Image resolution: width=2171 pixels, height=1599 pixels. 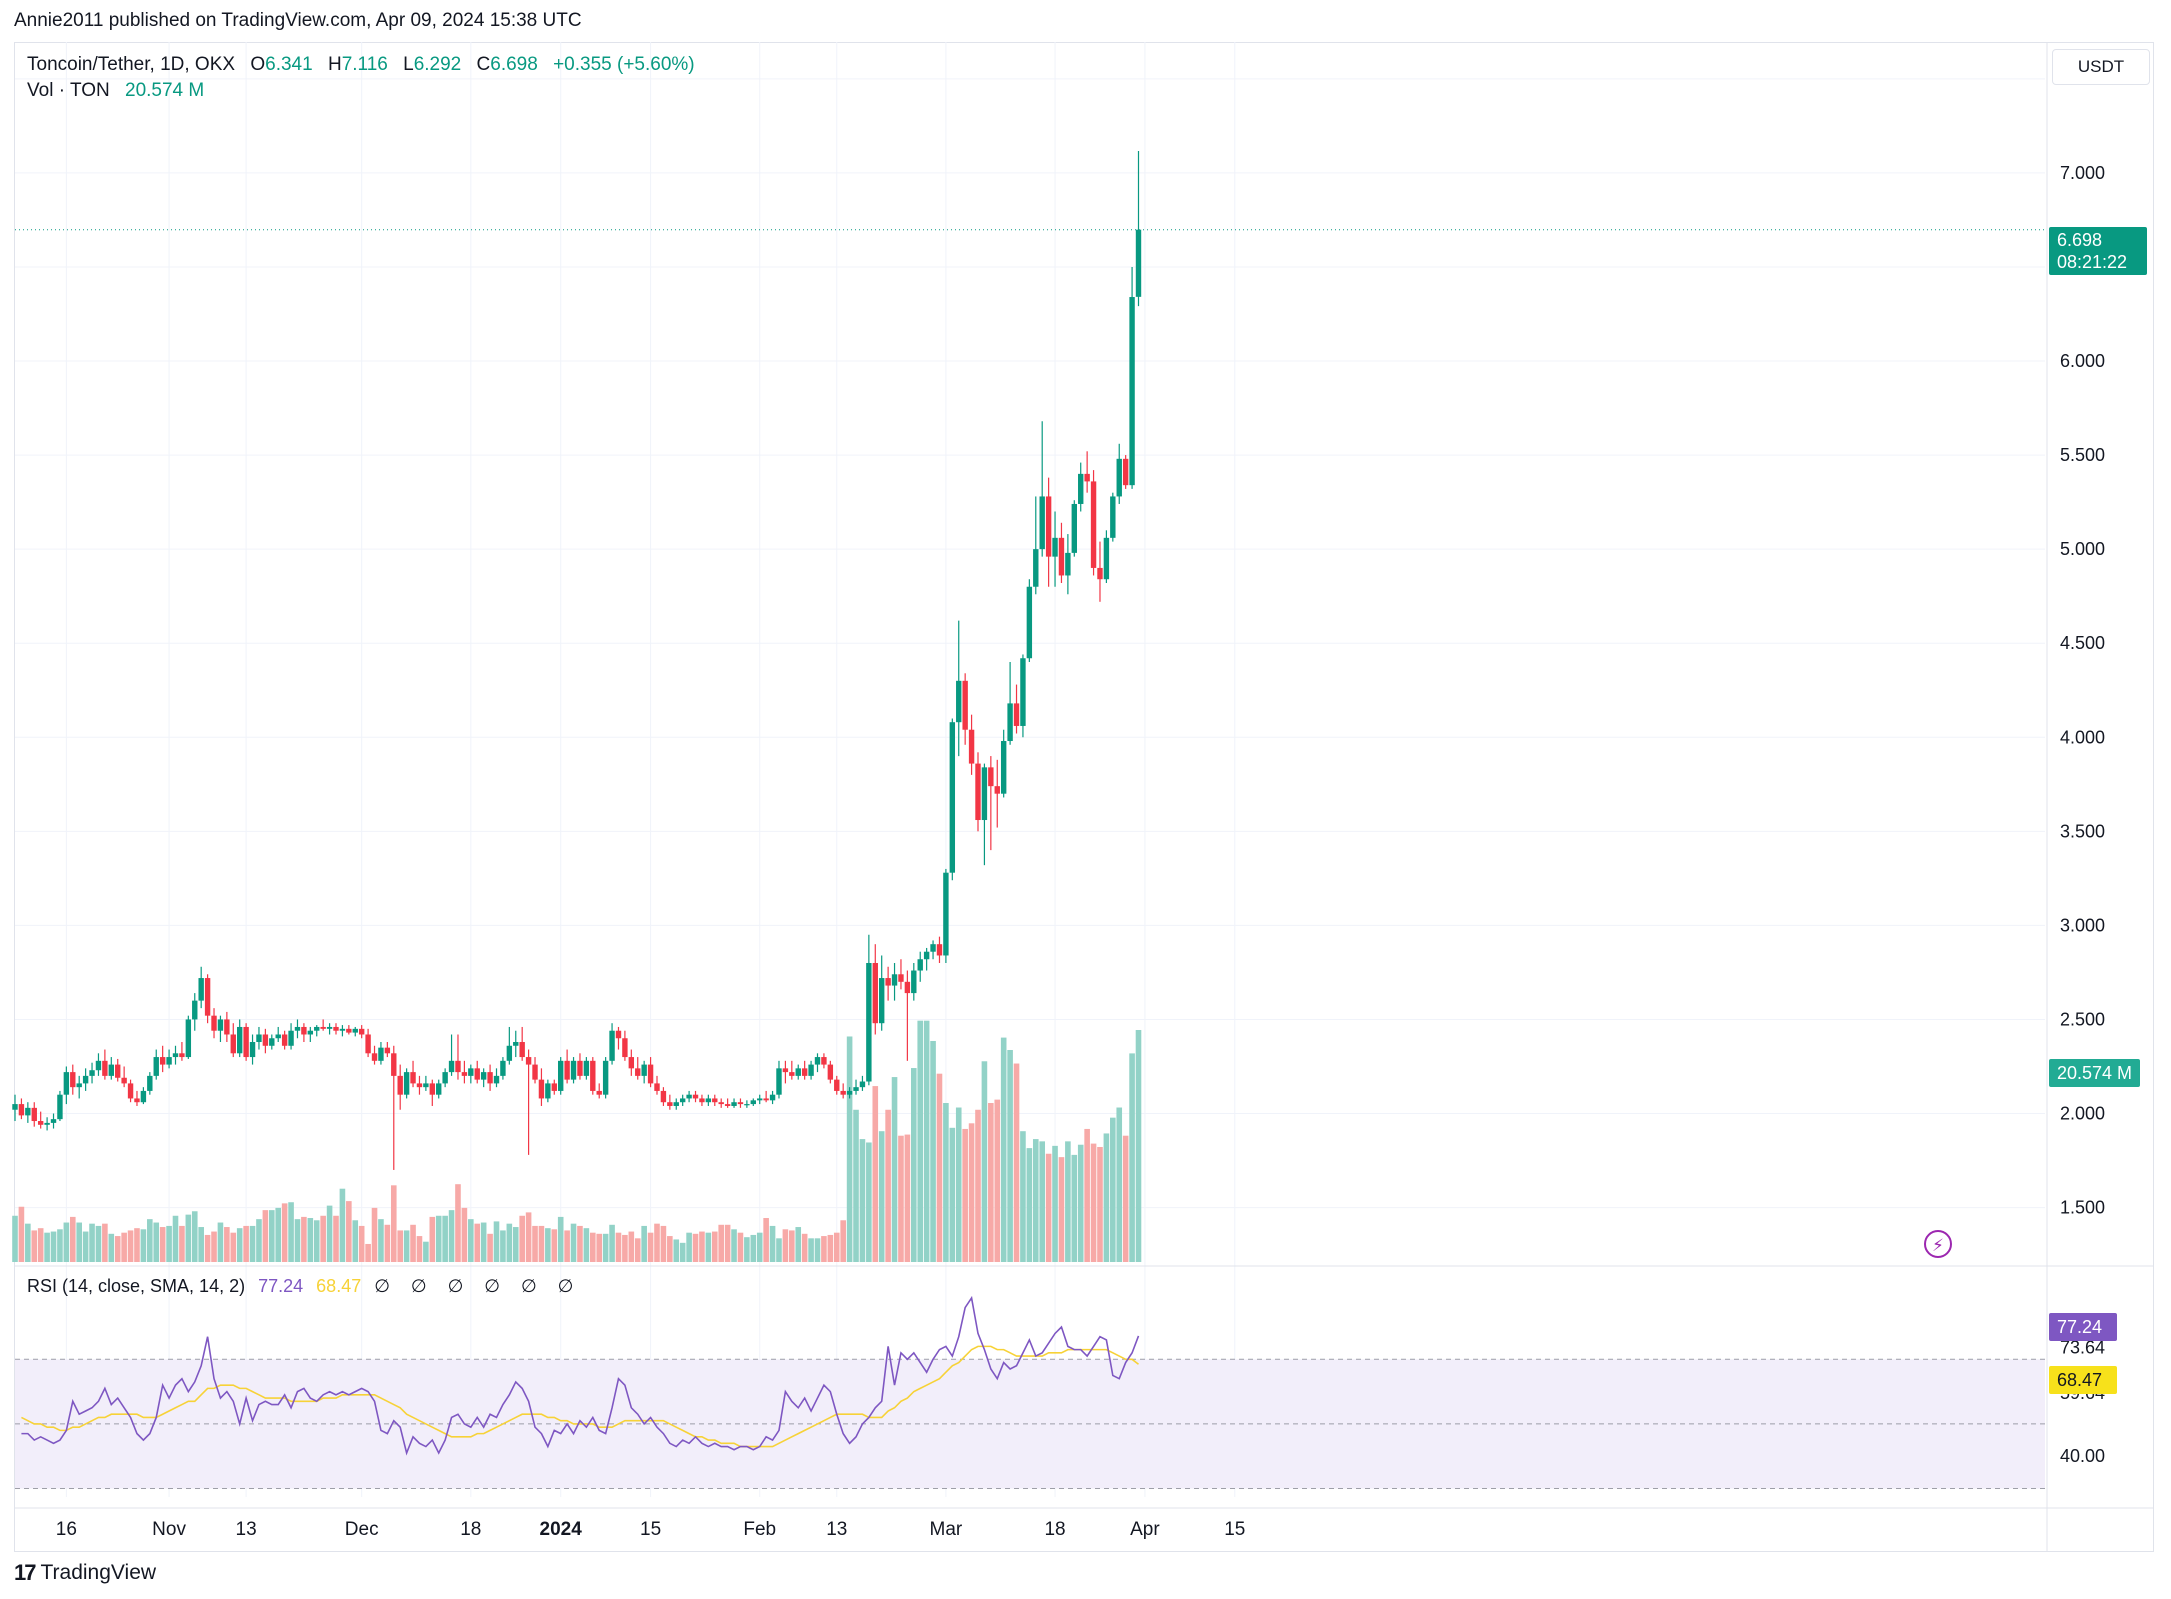 What do you see at coordinates (136, 1286) in the screenshot?
I see `rsi-label: RSI (14, close, SMA, 14, 2)` at bounding box center [136, 1286].